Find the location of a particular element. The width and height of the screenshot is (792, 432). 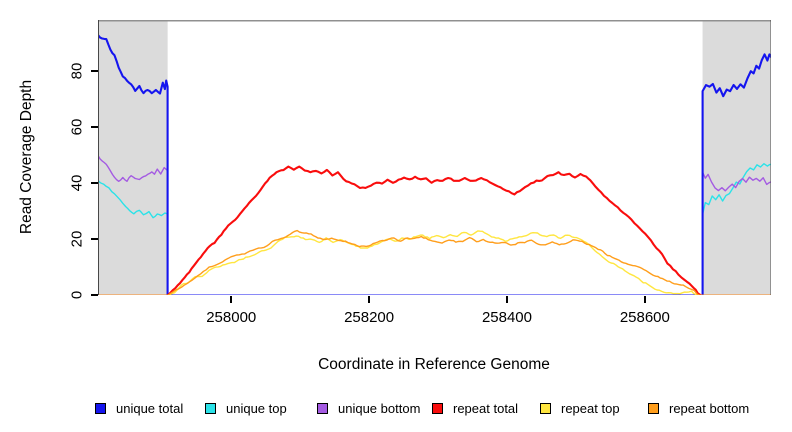

legend-item-repeat-top: repeat top is located at coordinates (580, 408).